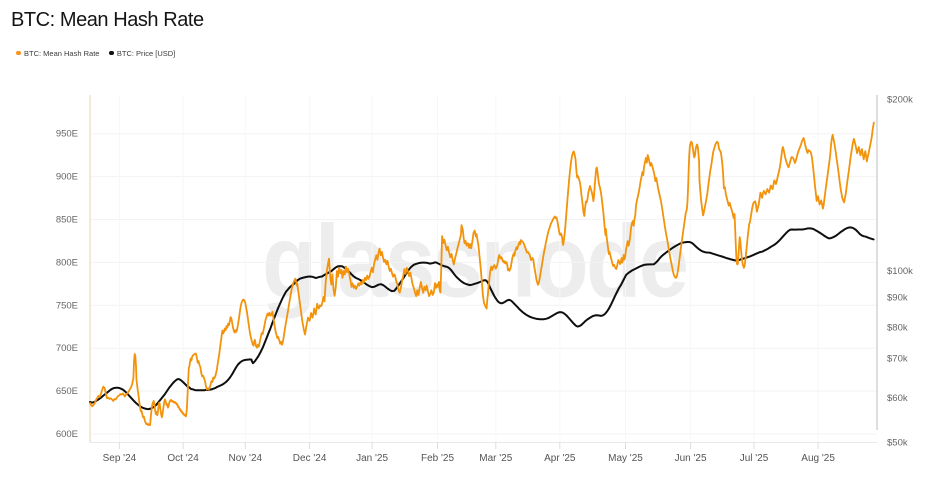 The width and height of the screenshot is (941, 494). Describe the element at coordinates (897, 327) in the screenshot. I see `svg-text: $80k` at that location.